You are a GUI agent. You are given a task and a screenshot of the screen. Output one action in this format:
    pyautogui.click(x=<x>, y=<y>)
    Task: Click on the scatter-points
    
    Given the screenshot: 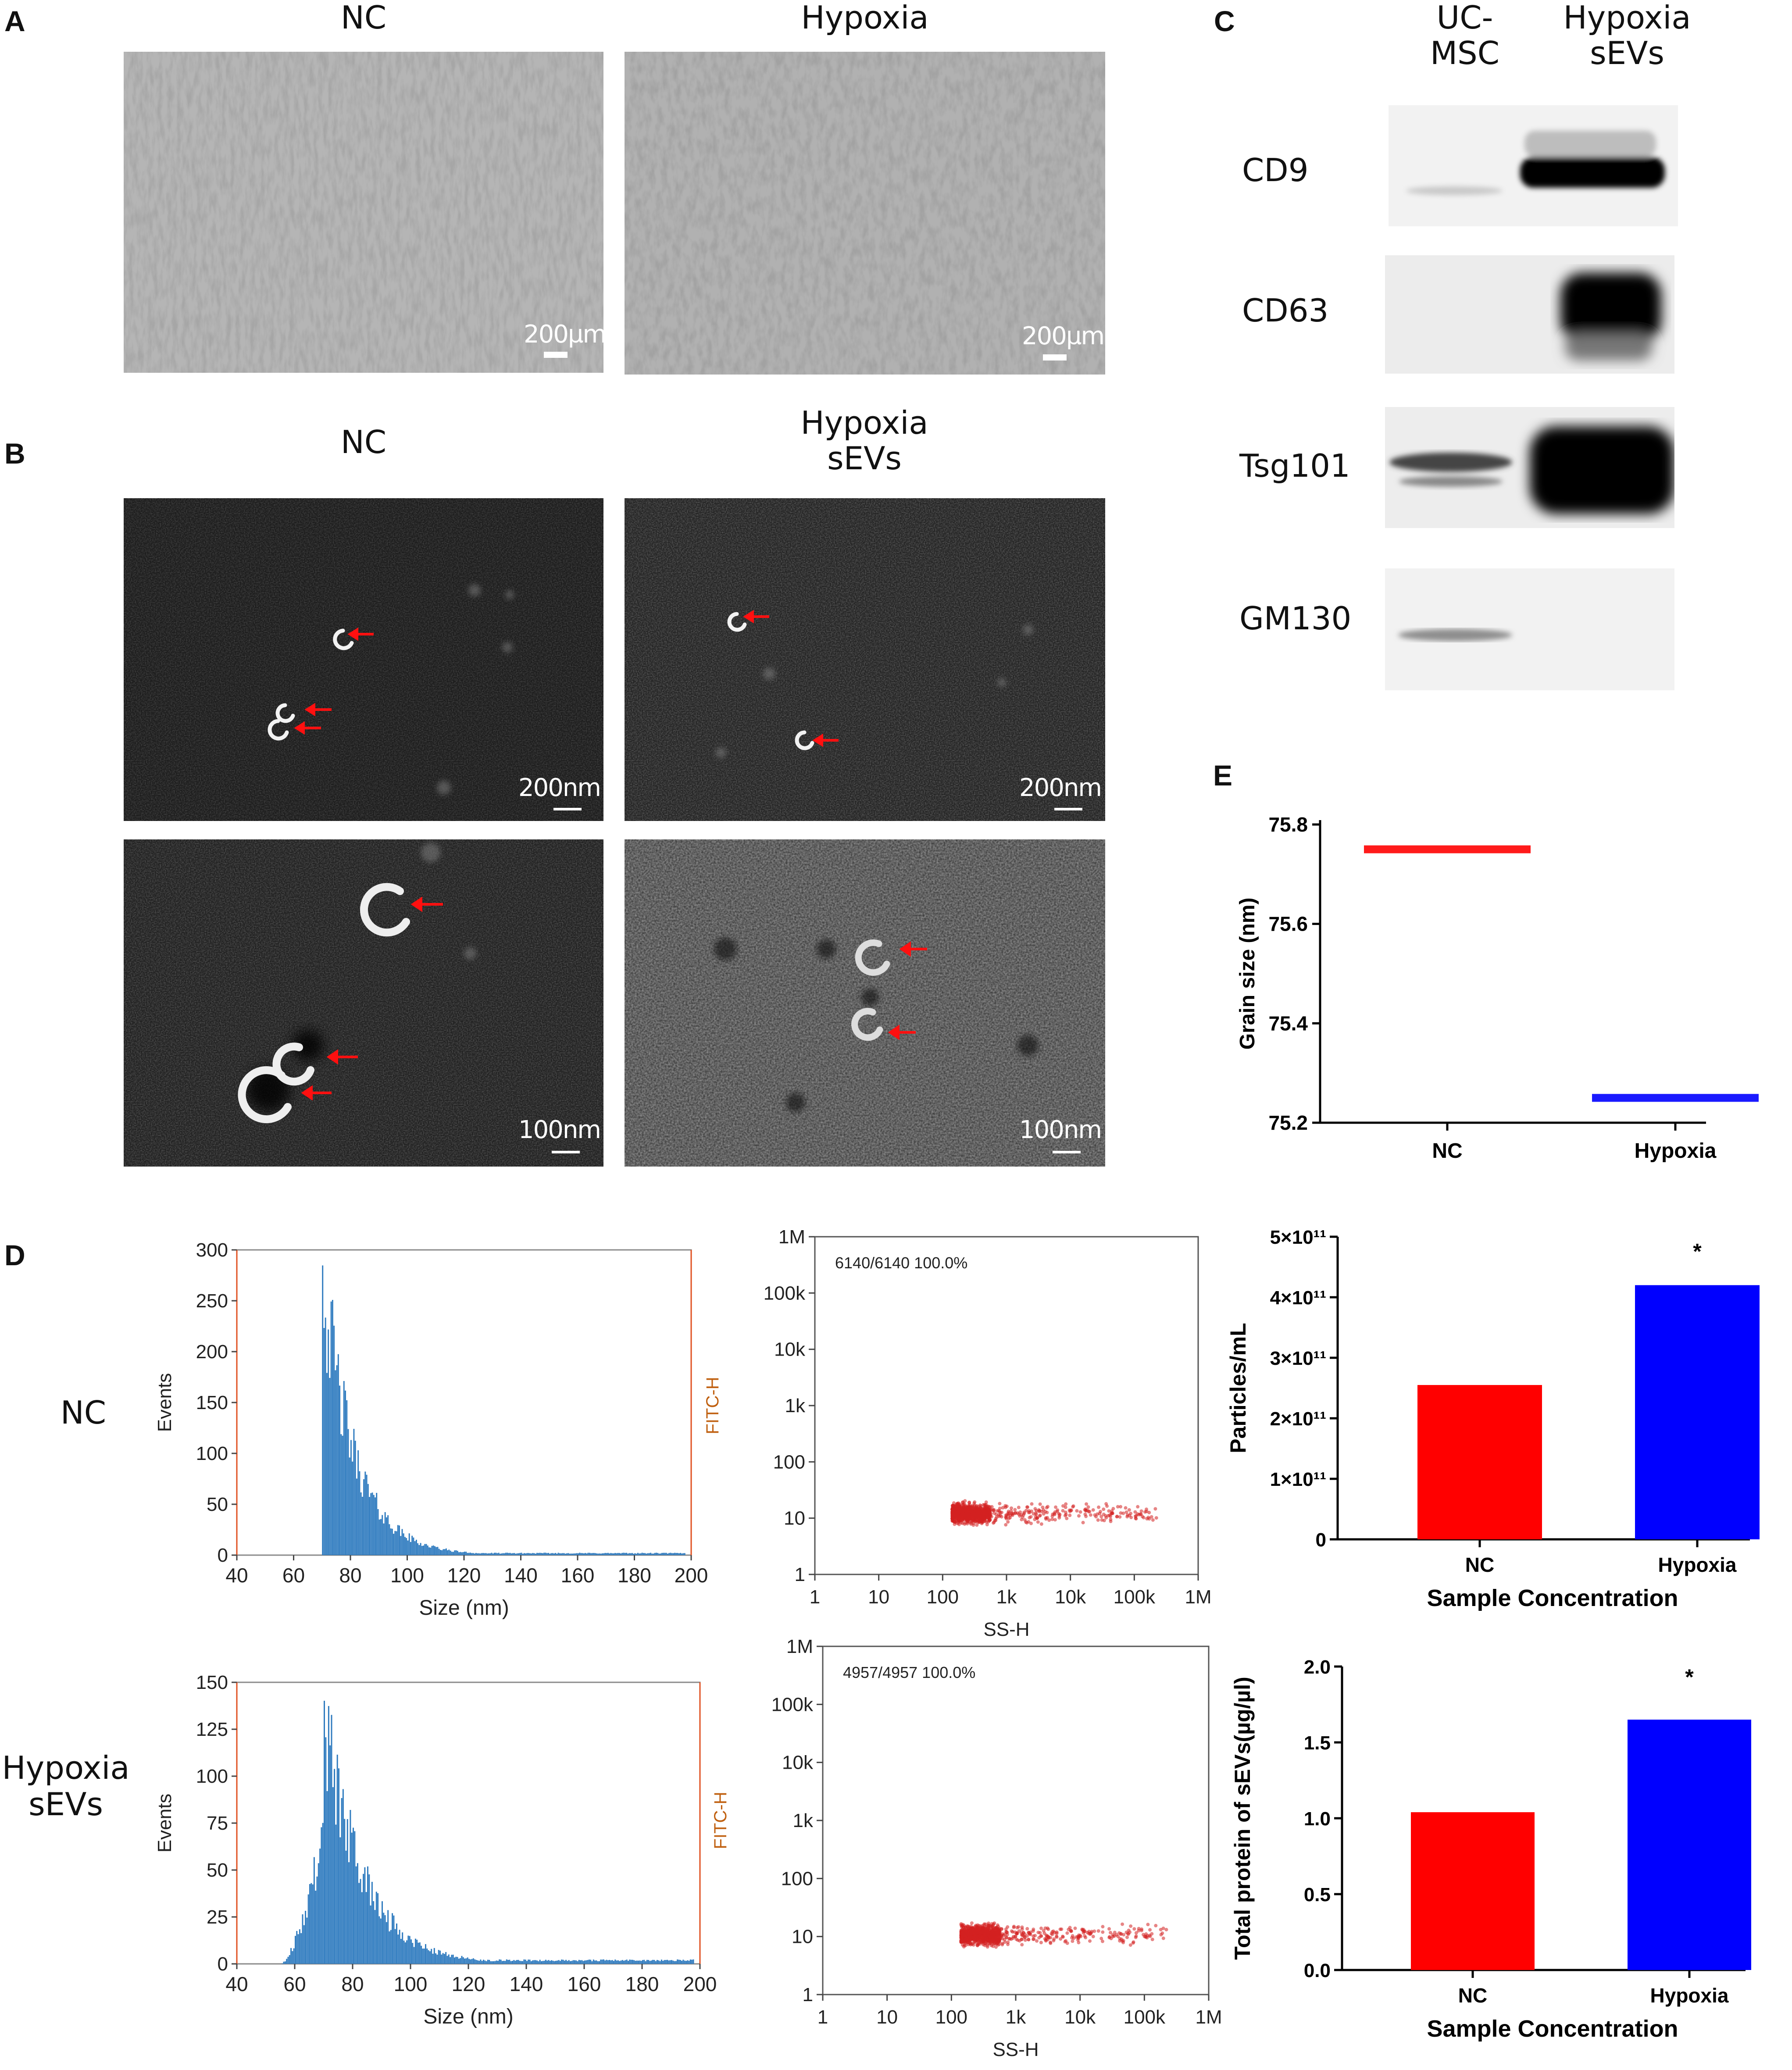 What is the action you would take?
    pyautogui.click(x=1054, y=1513)
    